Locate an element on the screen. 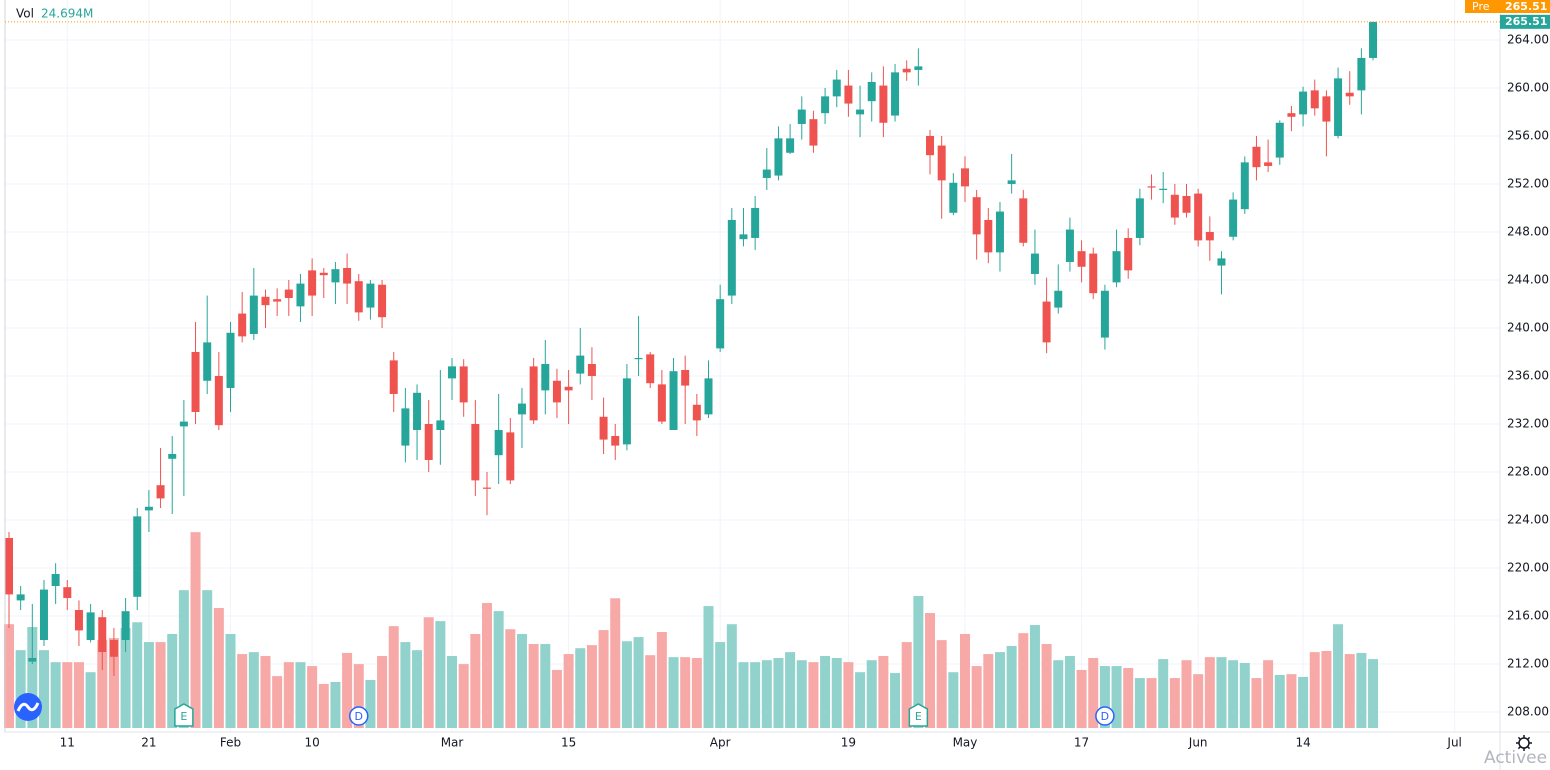 The width and height of the screenshot is (1550, 770). x-tick-label: Jun is located at coordinates (1198, 743).